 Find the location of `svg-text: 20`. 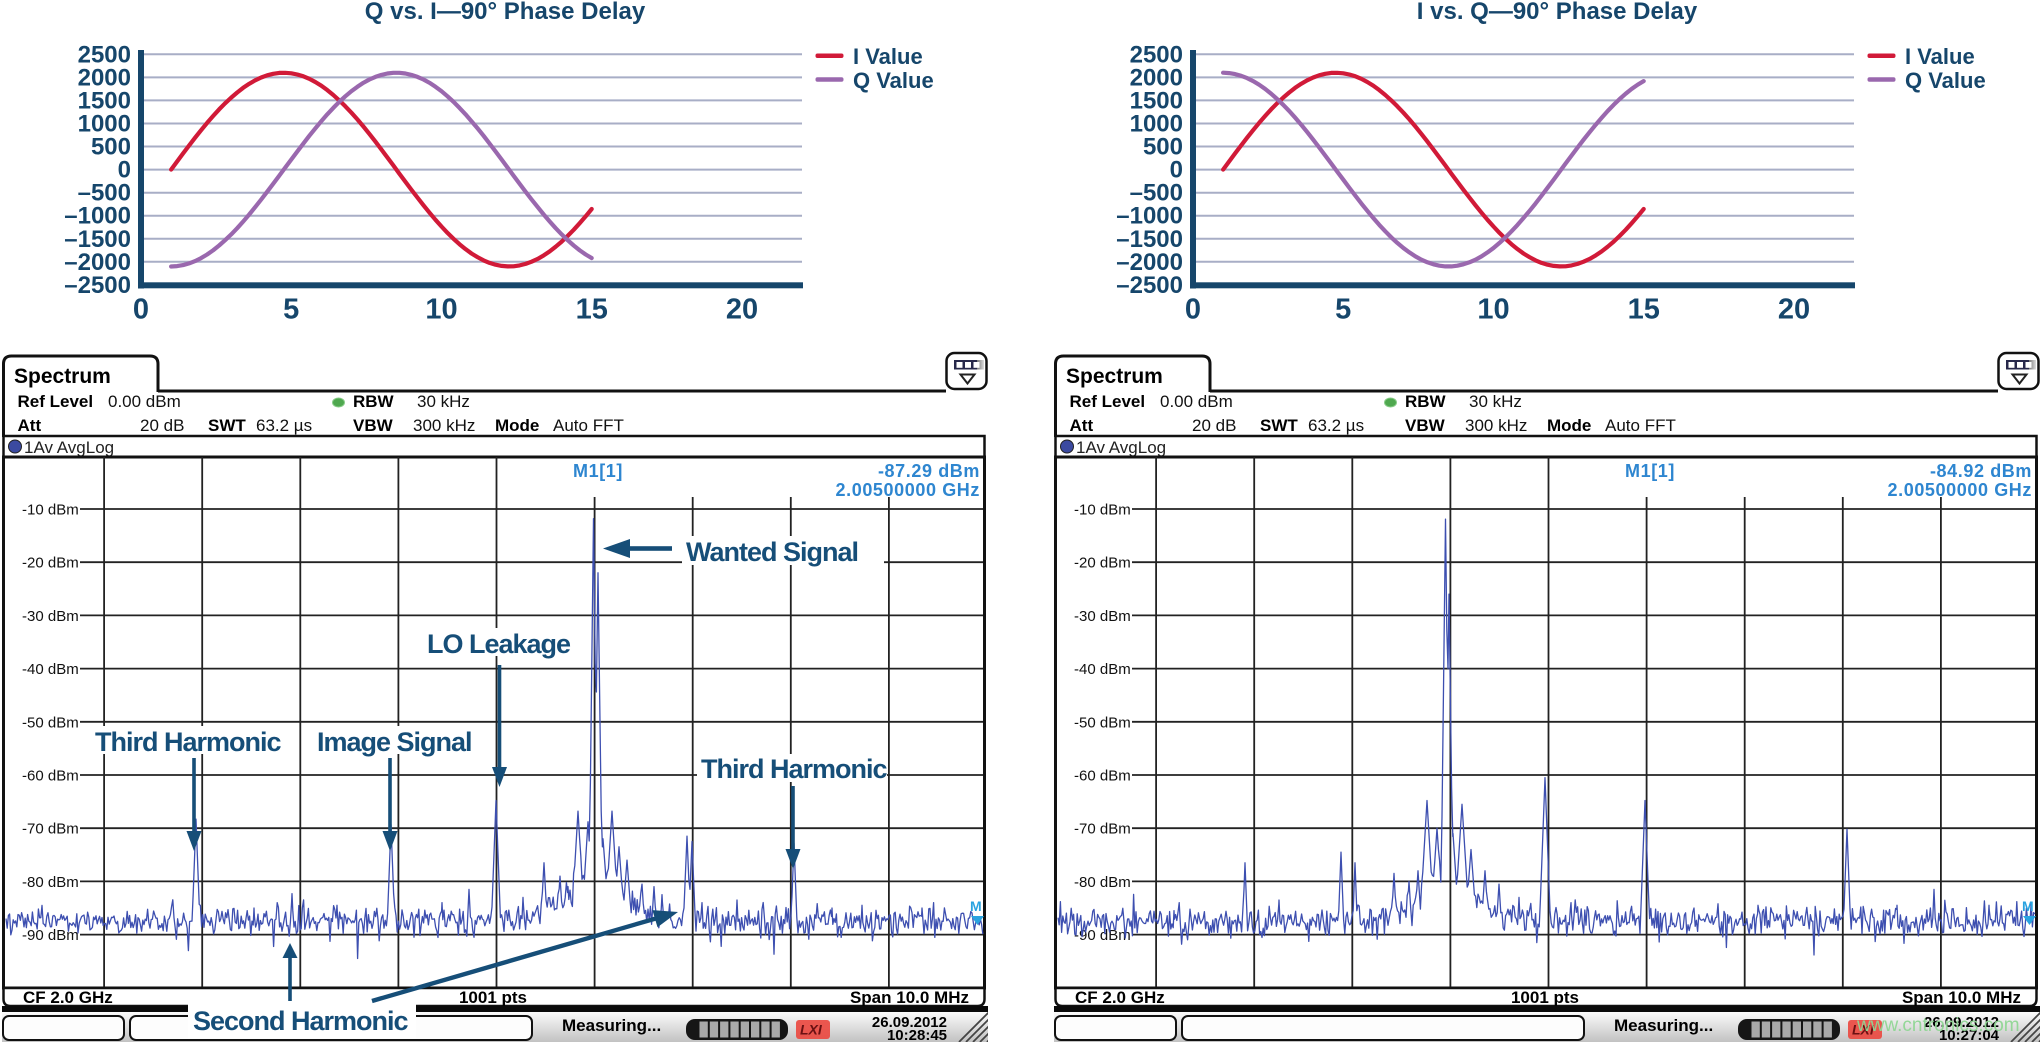

svg-text: 20 is located at coordinates (742, 310).